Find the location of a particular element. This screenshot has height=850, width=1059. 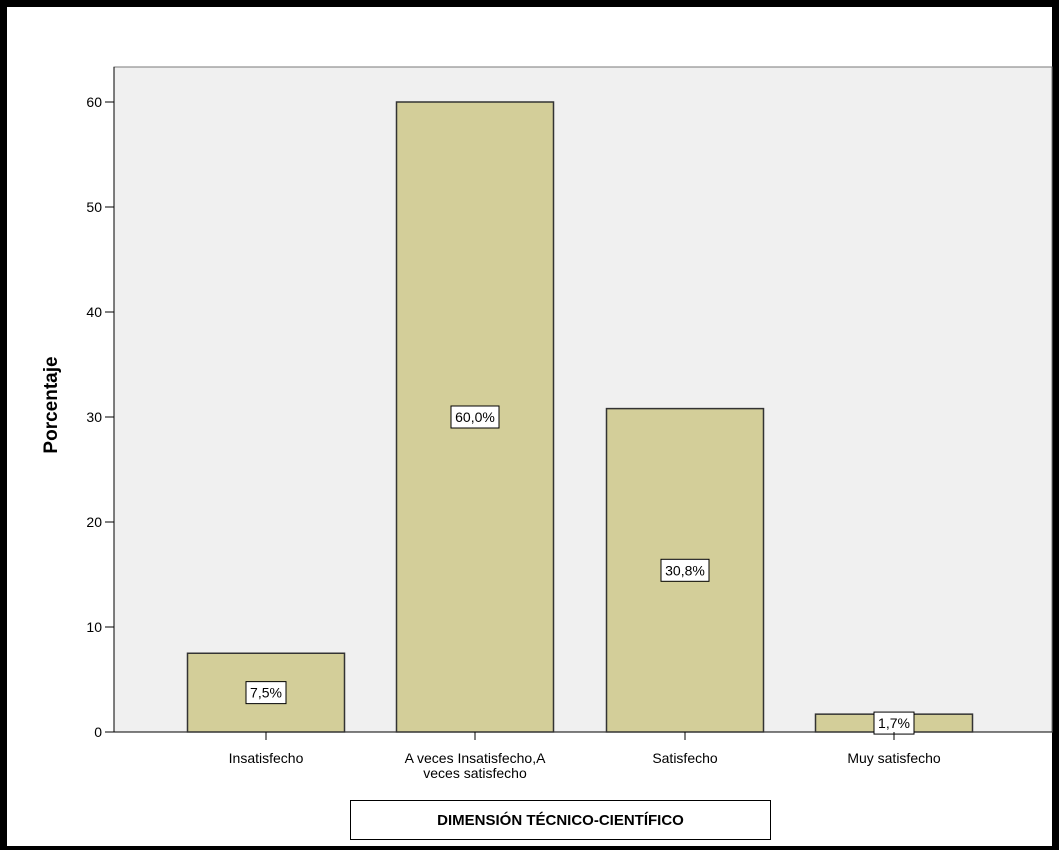

y-tick-label: 10 is located at coordinates (94, 627).